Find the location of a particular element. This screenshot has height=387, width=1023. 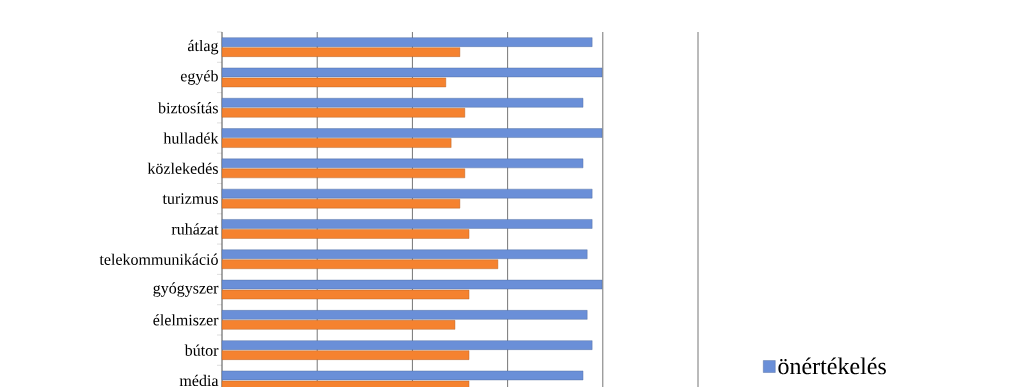

y-tick-label: biztosítás is located at coordinates (188, 108).